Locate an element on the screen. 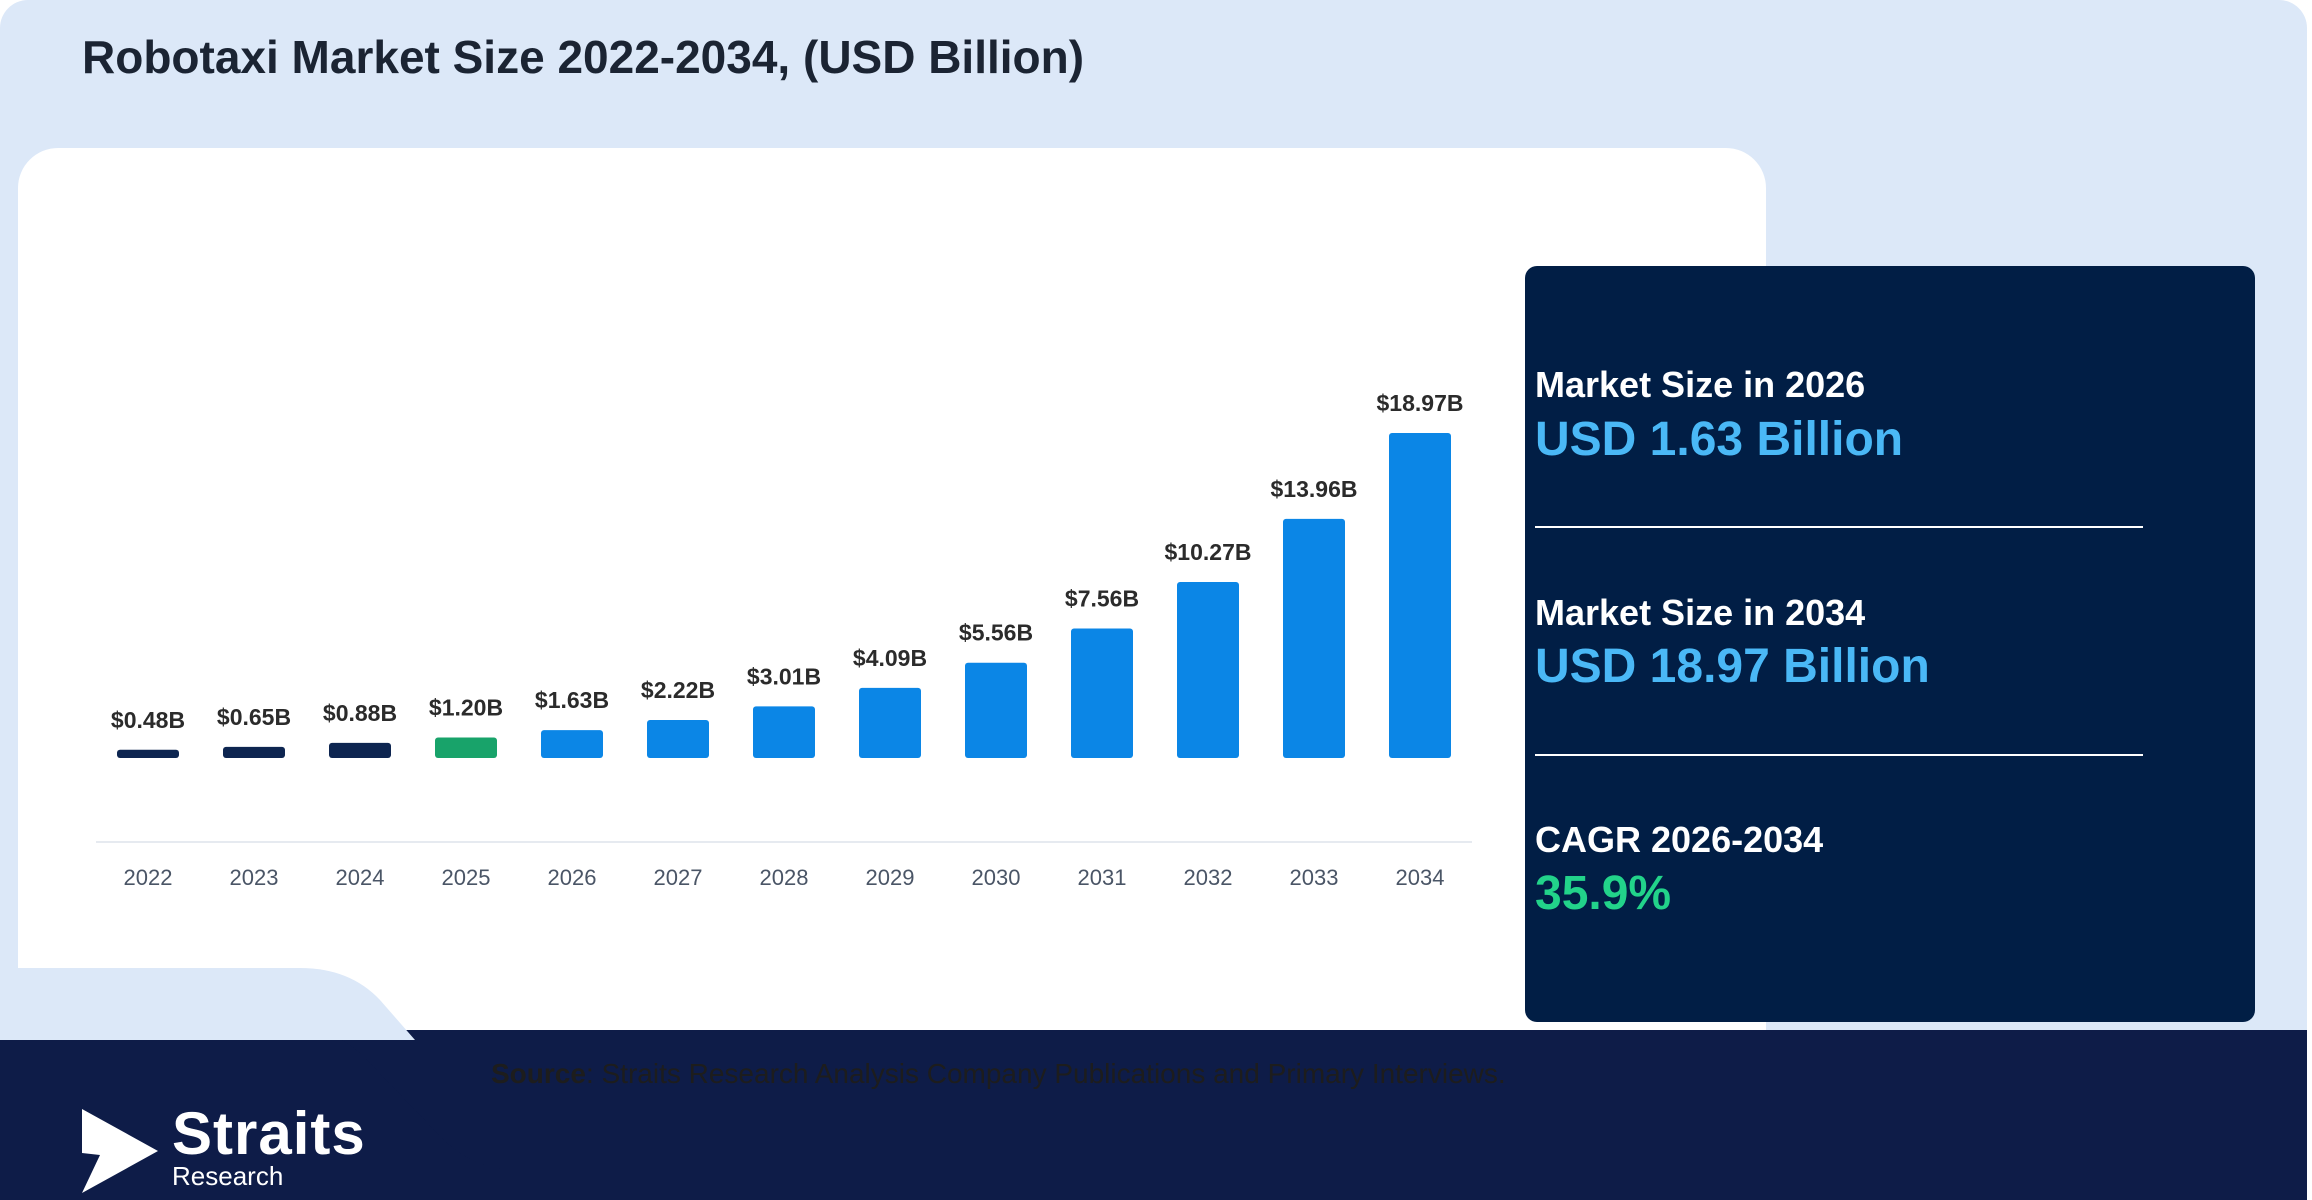  footer-curve is located at coordinates (1153, 1115).